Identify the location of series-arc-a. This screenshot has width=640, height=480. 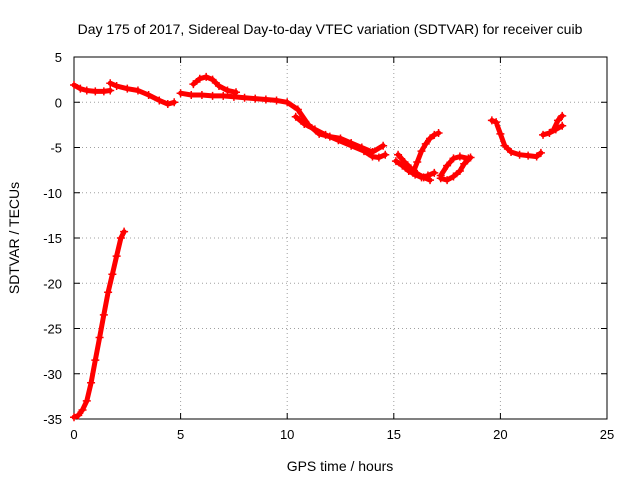
(92, 88).